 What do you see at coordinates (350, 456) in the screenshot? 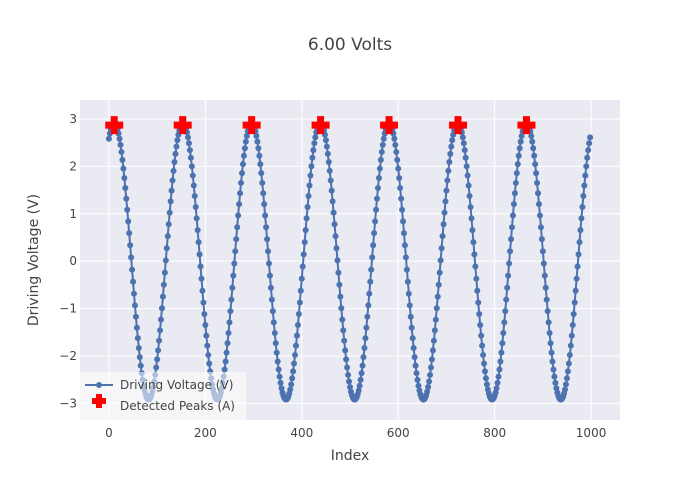
I see `x-axis-title: Index` at bounding box center [350, 456].